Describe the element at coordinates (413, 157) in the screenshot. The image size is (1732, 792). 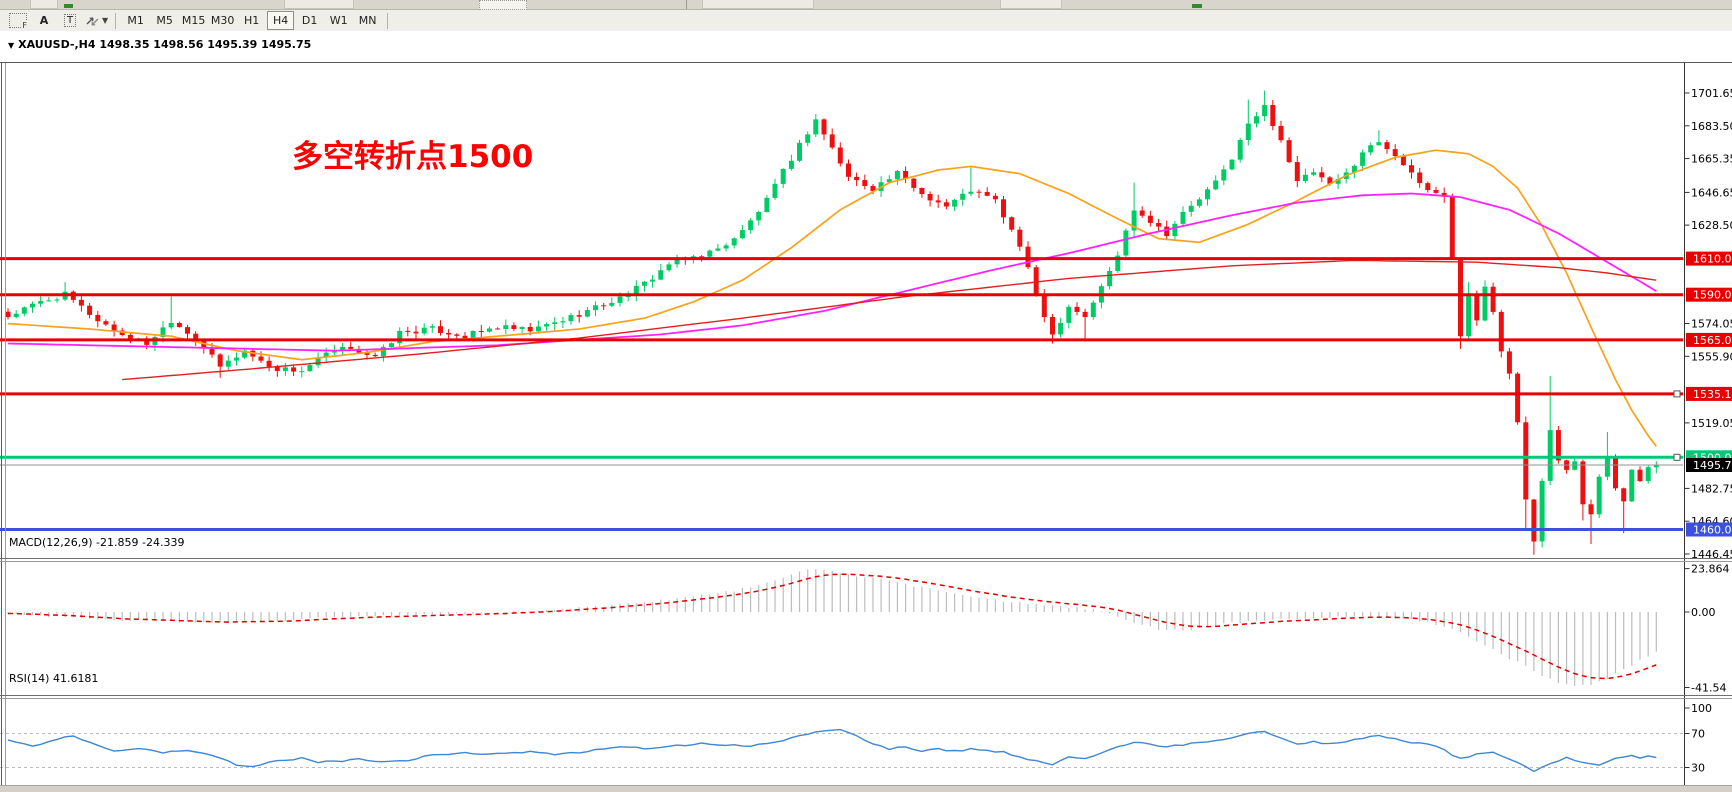
I see `chart-text-annotation: 多空转折点1500` at that location.